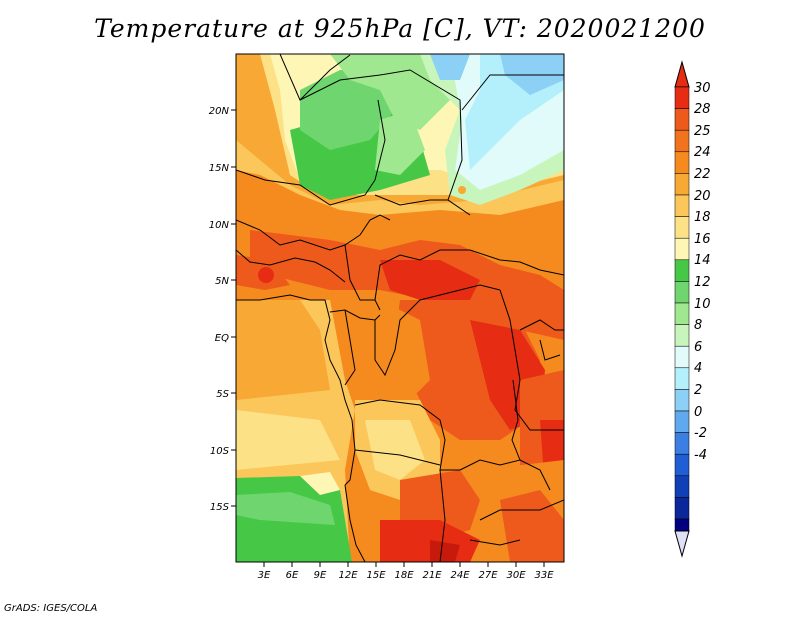 This screenshot has width=800, height=618. Describe the element at coordinates (219, 111) in the screenshot. I see `y-tick-label: 20N` at that location.